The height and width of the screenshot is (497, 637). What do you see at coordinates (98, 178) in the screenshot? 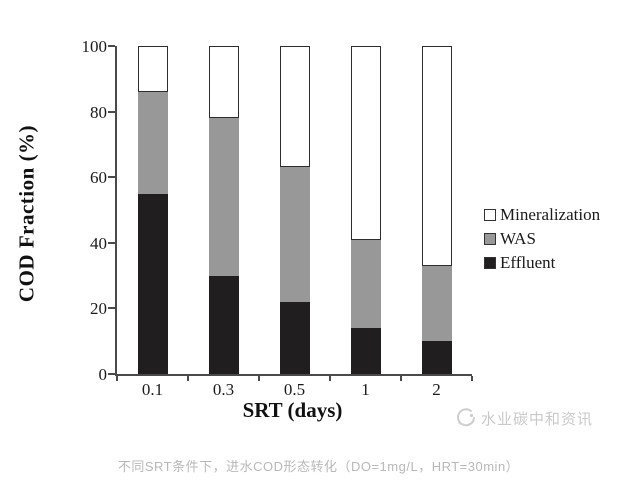
I see `y-tick-label: 60` at bounding box center [98, 178].